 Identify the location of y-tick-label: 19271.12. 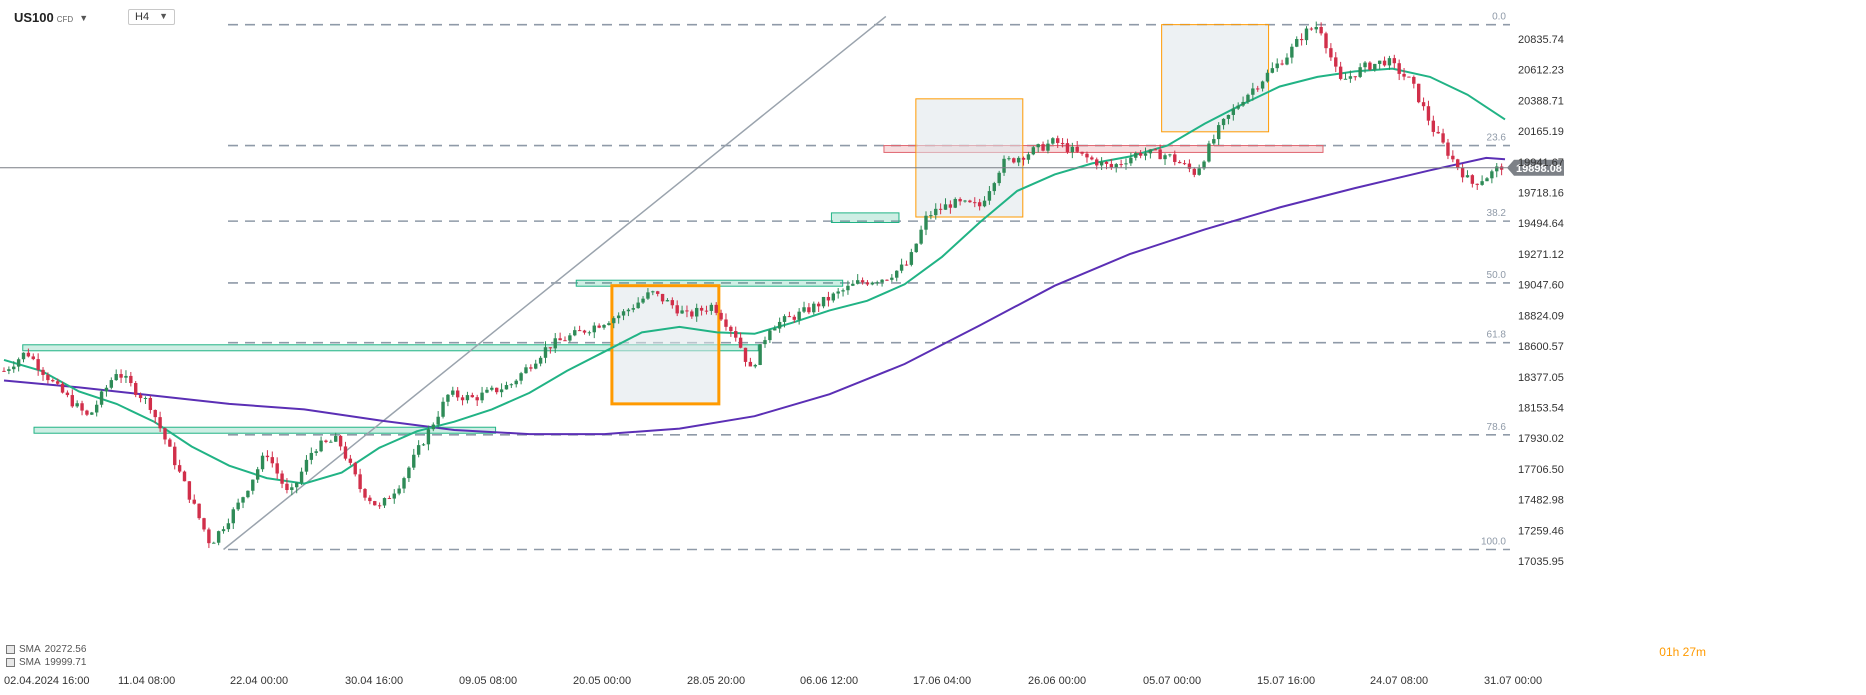
(1541, 255).